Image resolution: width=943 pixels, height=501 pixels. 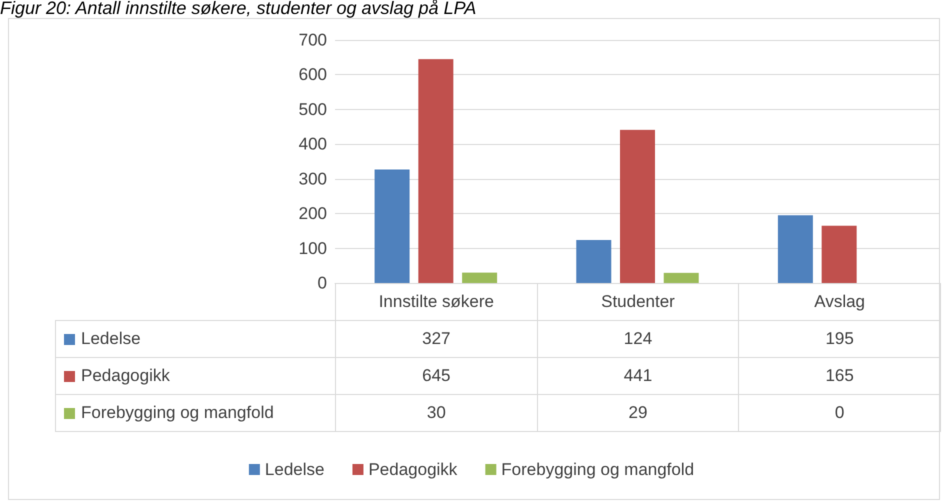 What do you see at coordinates (111, 338) in the screenshot?
I see `text: Ledelse` at bounding box center [111, 338].